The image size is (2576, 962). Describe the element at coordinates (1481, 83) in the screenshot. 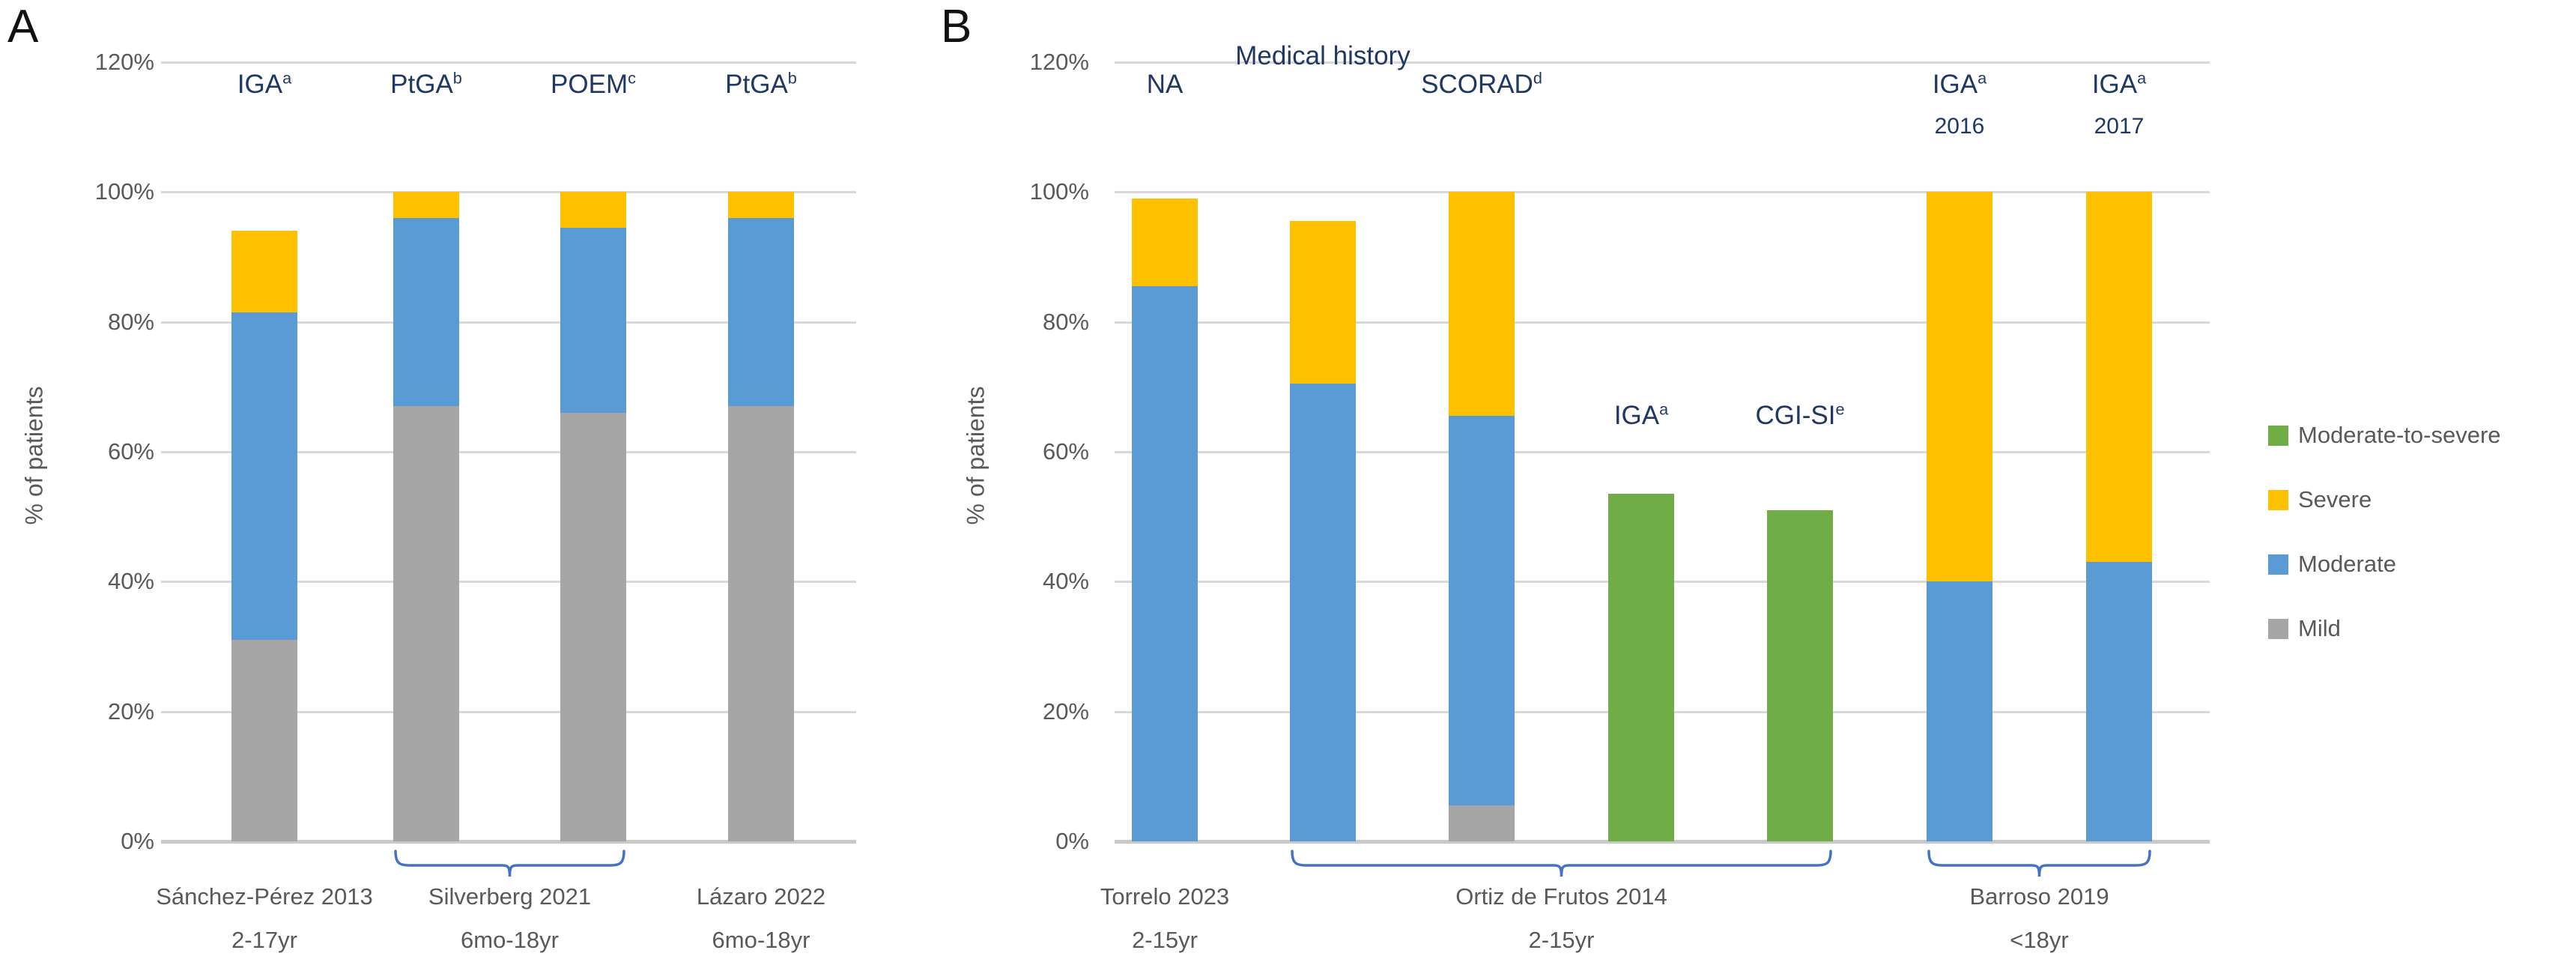

I see `measure-label: SCORADd` at that location.